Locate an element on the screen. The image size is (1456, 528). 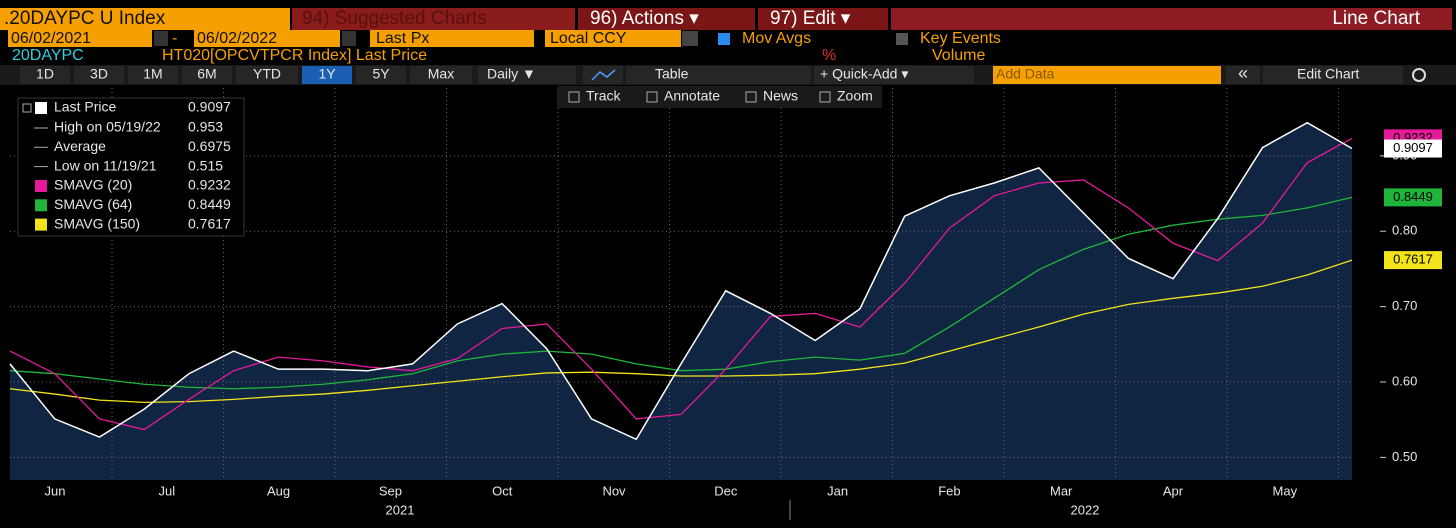
date-dash: - is located at coordinates (174, 38).